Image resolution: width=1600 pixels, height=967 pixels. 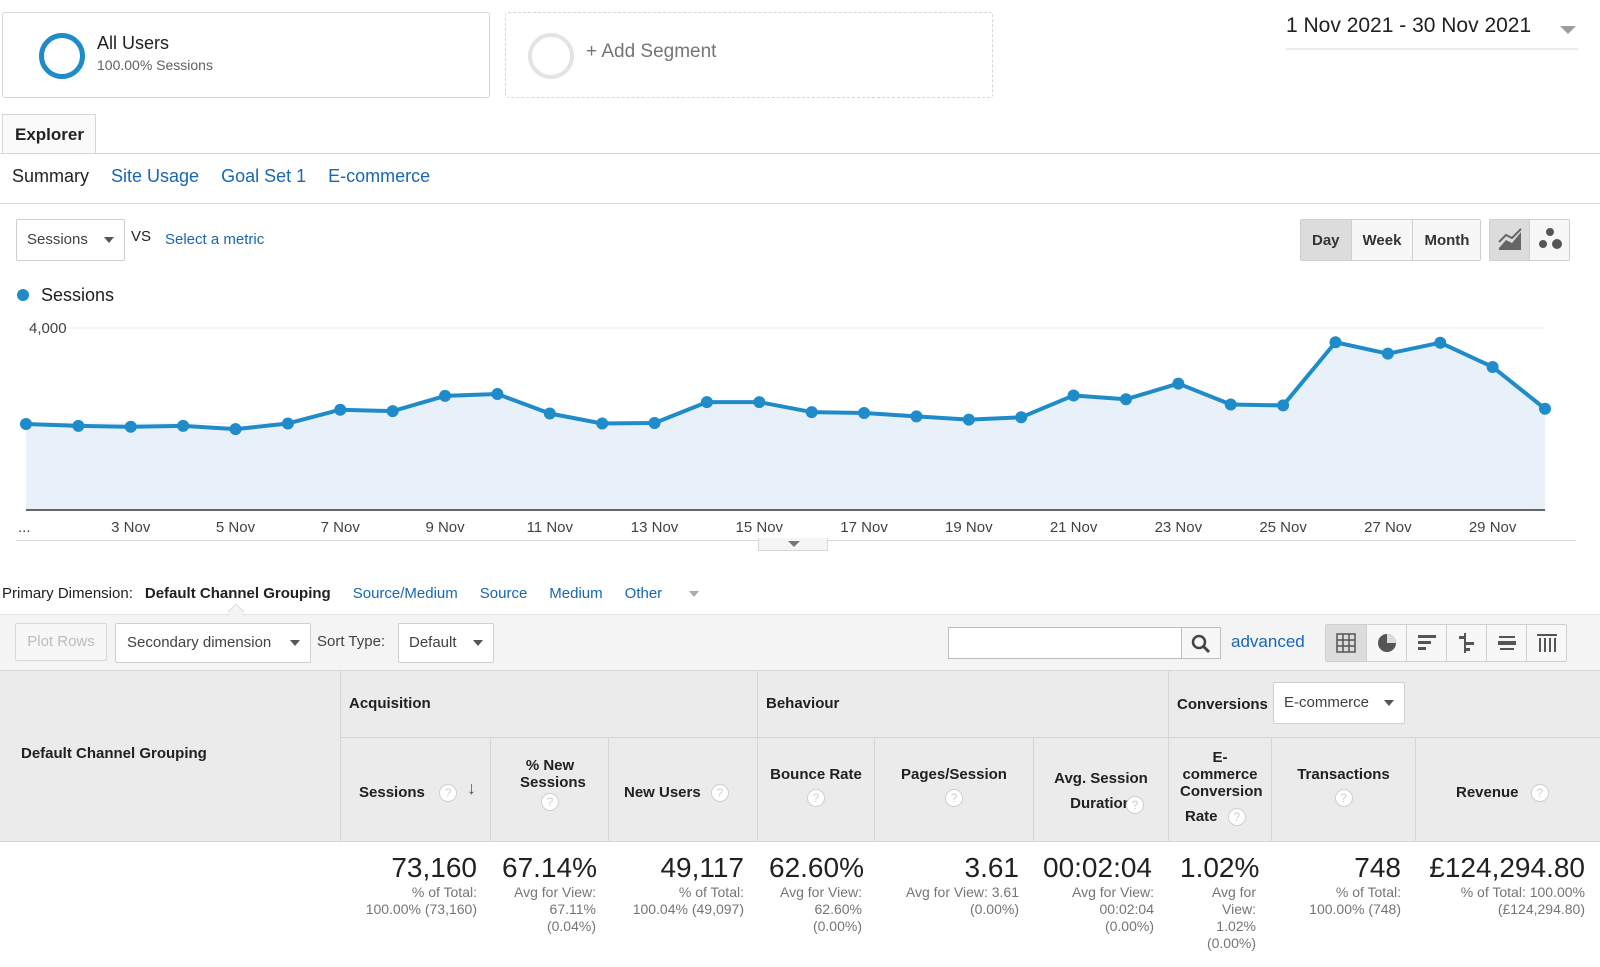 I want to click on total-transactions: 748 % of Total: 100.00% (748), so click(x=1336, y=885).